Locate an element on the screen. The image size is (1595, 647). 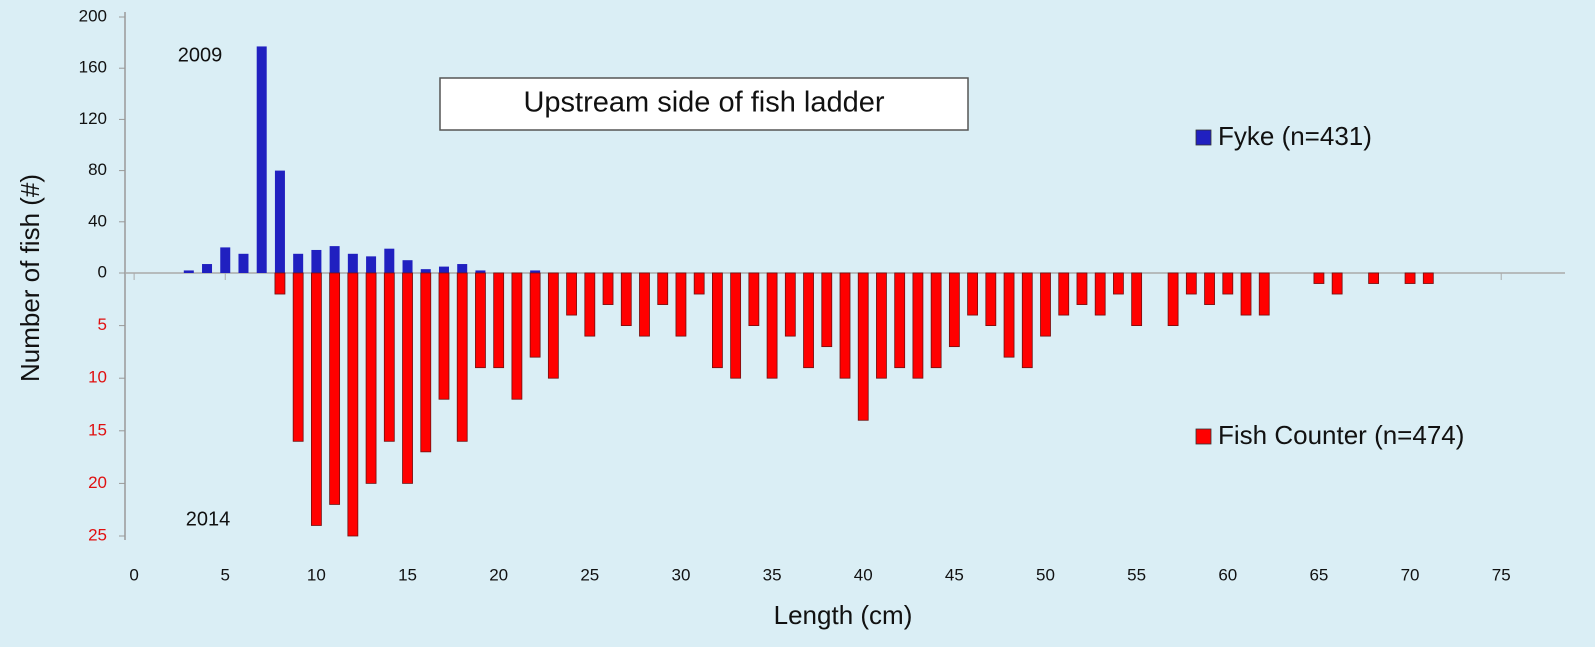
x-axis-label: Length (cm) is located at coordinates (843, 615).